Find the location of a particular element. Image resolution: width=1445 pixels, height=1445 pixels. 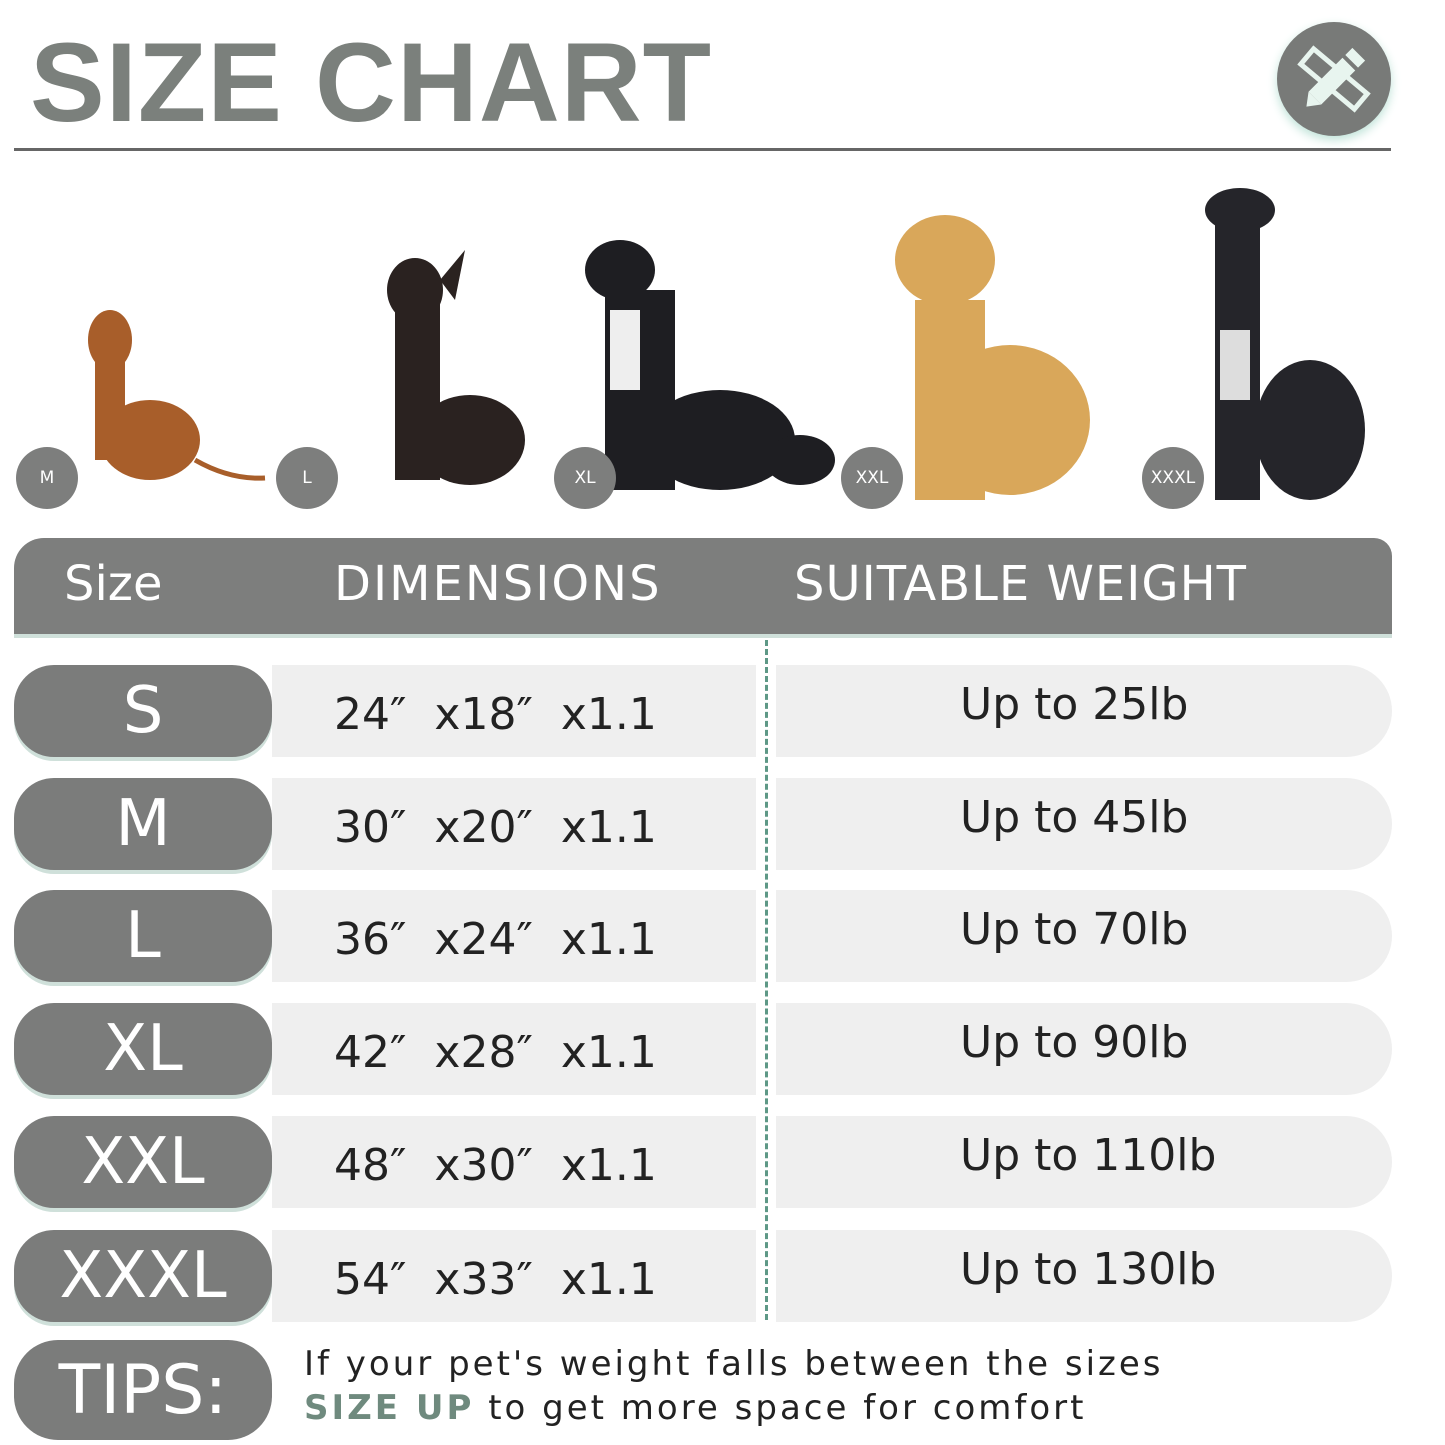

column-divider is located at coordinates (766, 980).